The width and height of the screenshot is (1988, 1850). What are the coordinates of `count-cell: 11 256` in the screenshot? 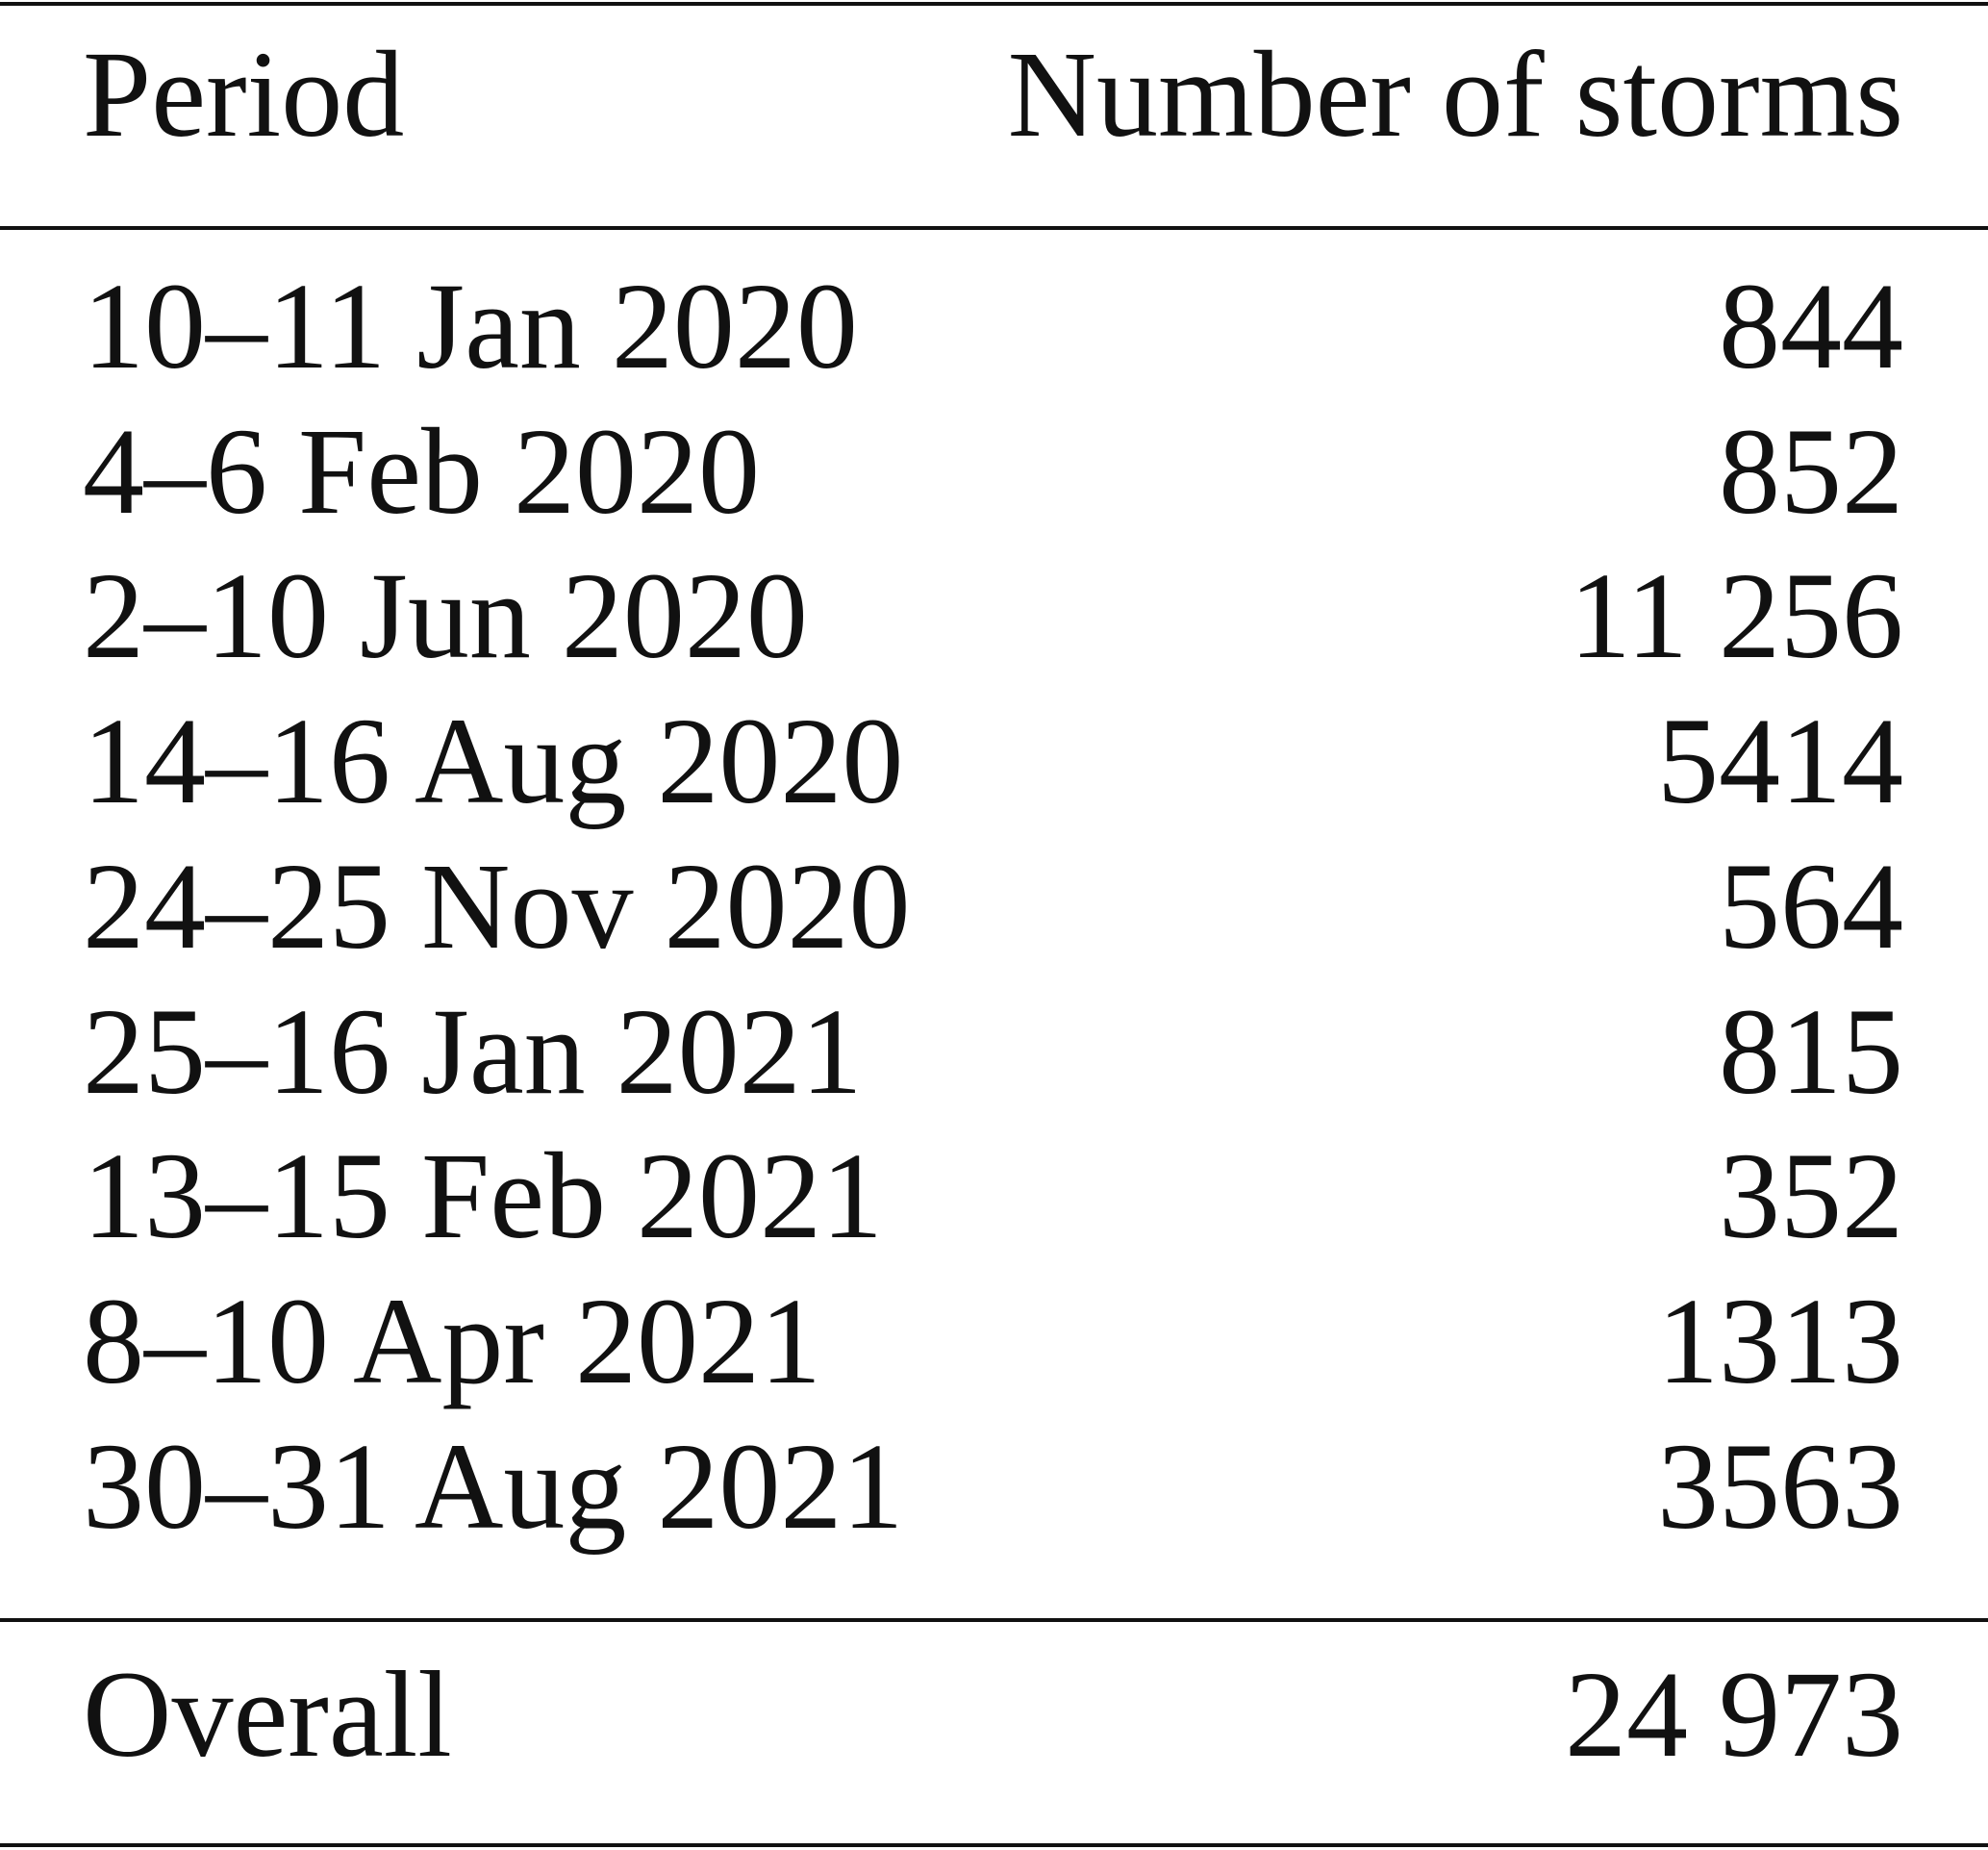 It's located at (1736, 616).